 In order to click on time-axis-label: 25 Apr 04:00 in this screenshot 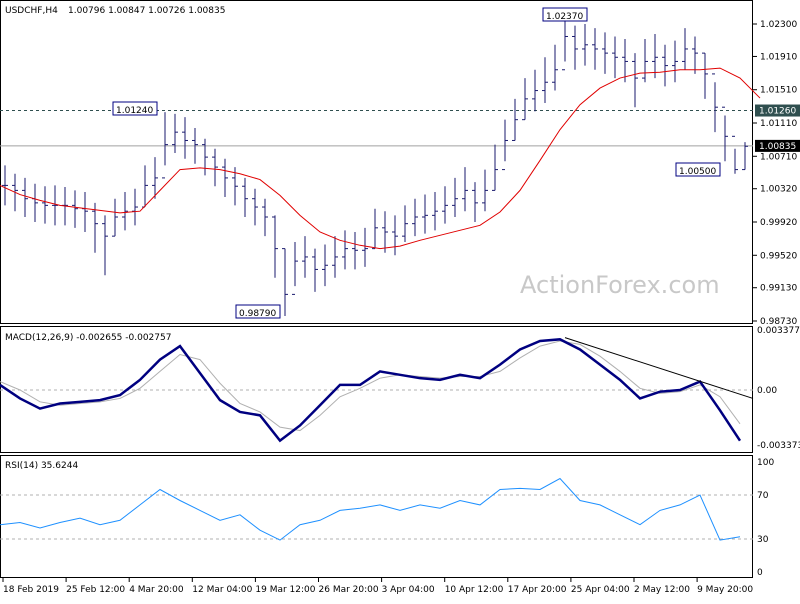, I will do `click(600, 590)`.